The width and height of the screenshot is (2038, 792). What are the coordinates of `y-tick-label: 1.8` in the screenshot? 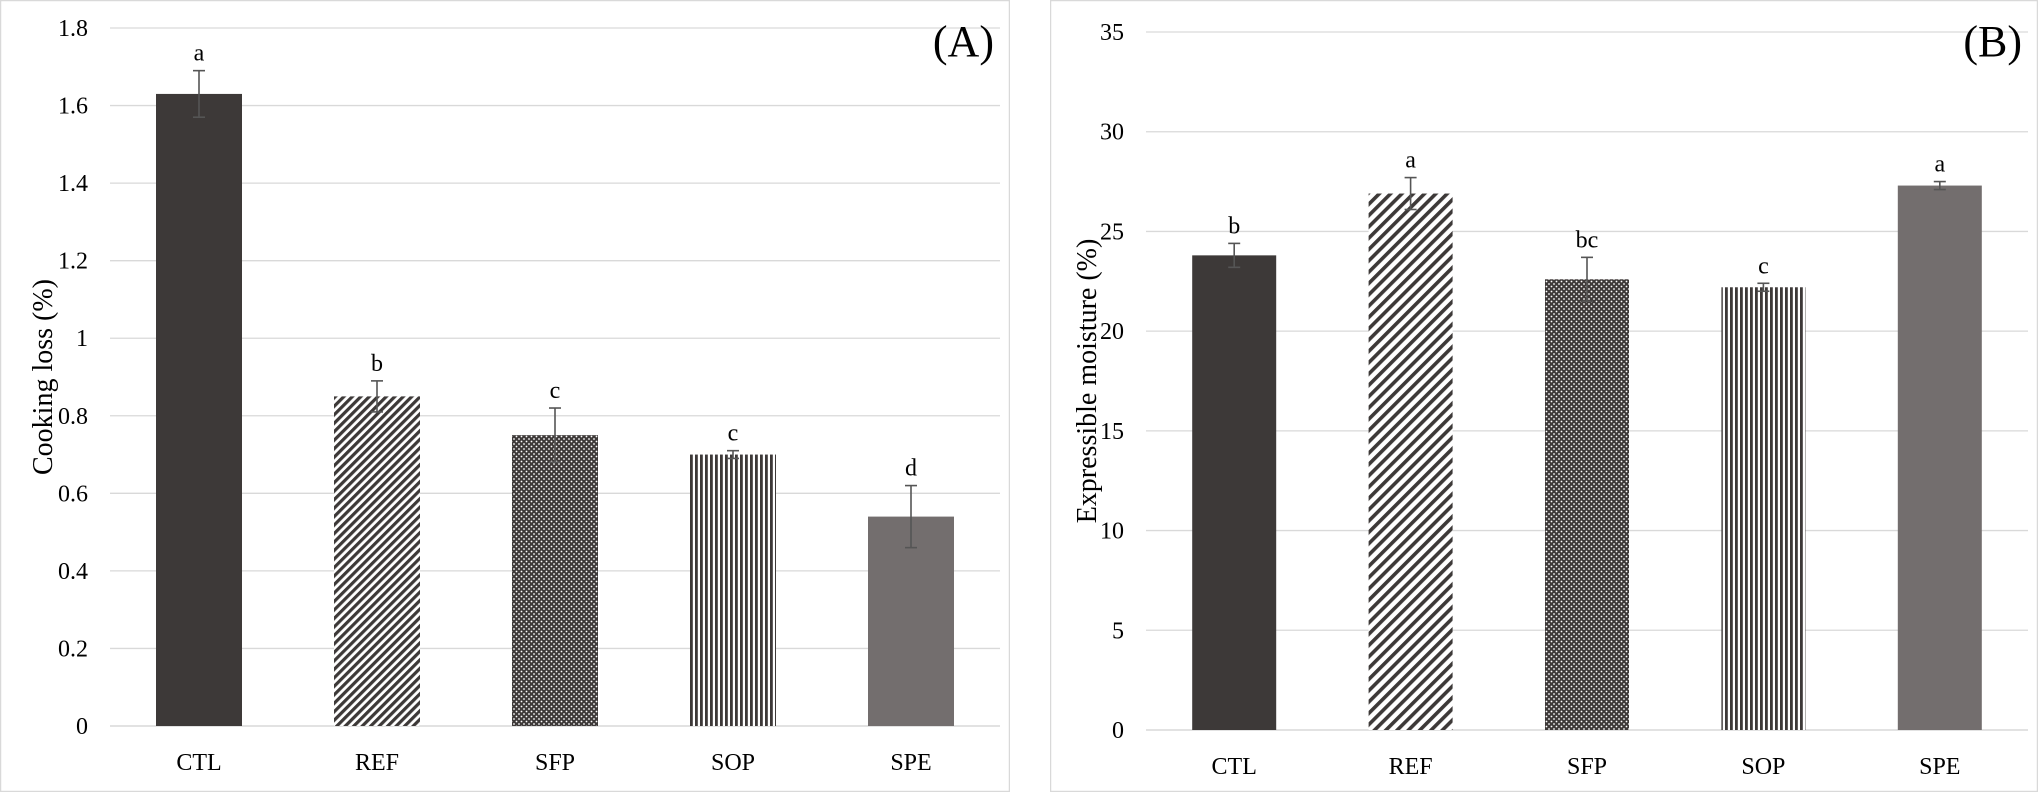 It's located at (73, 29).